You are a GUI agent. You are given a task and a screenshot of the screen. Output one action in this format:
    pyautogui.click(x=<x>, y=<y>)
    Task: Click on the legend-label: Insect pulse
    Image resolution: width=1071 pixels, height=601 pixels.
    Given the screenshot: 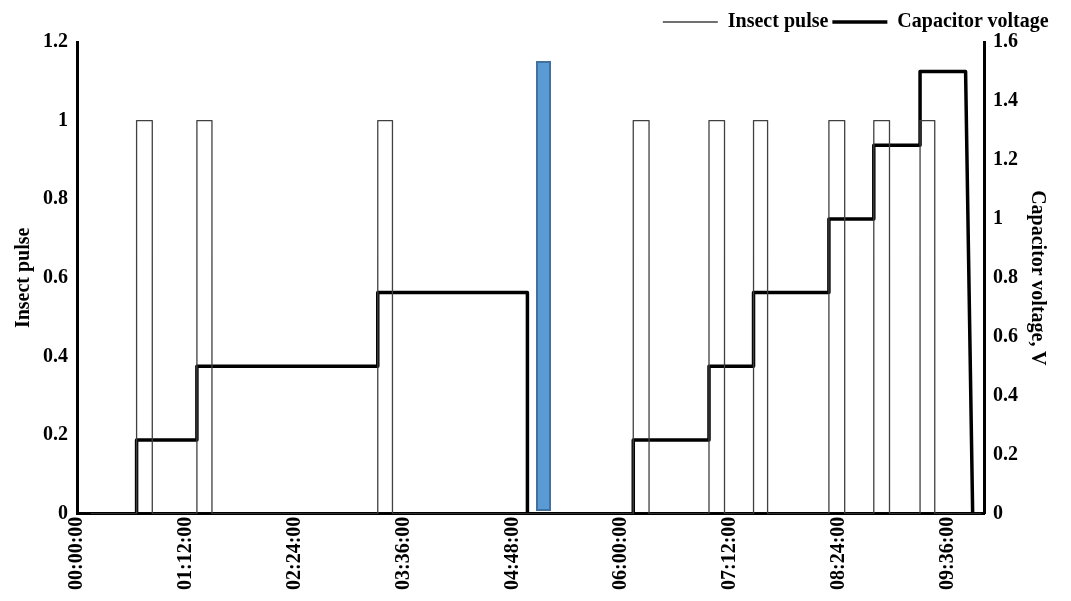 What is the action you would take?
    pyautogui.click(x=778, y=21)
    